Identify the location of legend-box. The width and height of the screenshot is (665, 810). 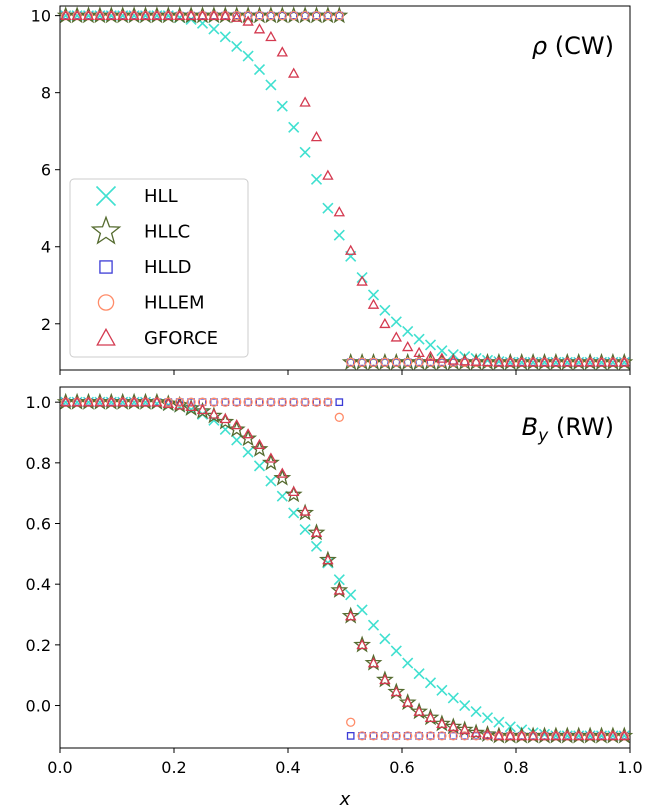
(159, 268).